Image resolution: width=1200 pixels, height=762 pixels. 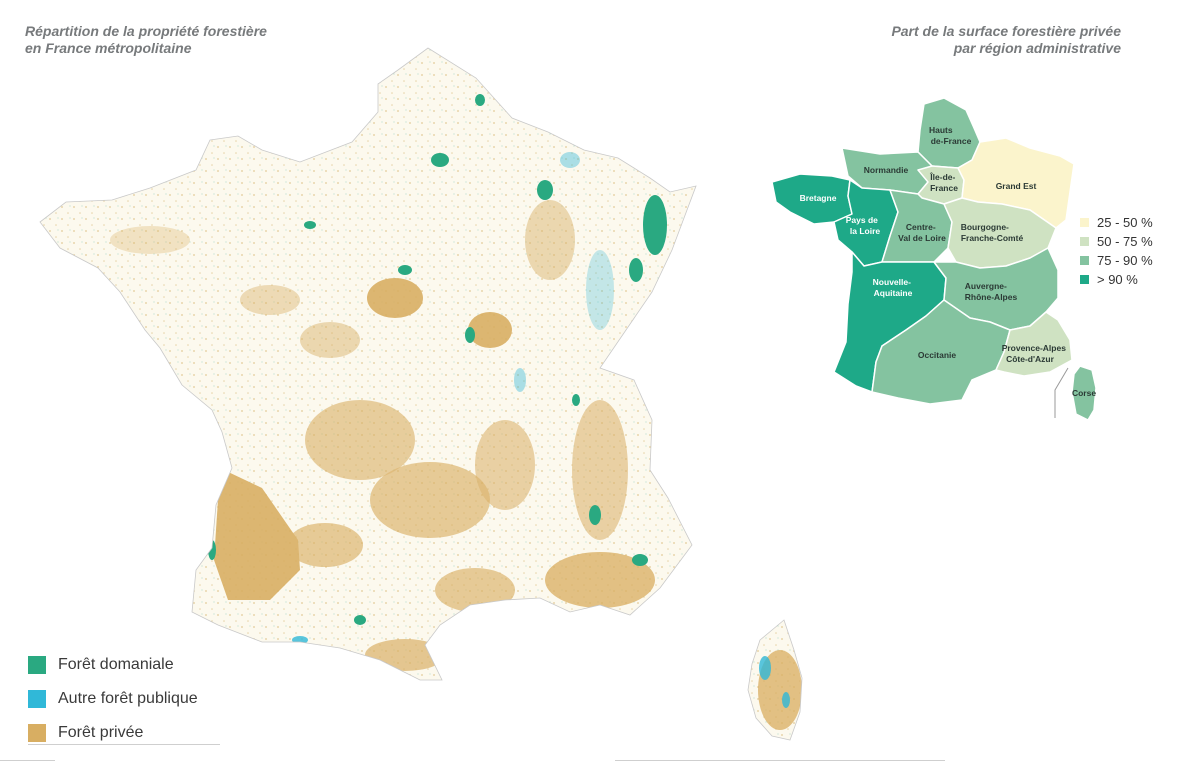 I want to click on label-line: Nouvelle-, so click(x=892, y=282).